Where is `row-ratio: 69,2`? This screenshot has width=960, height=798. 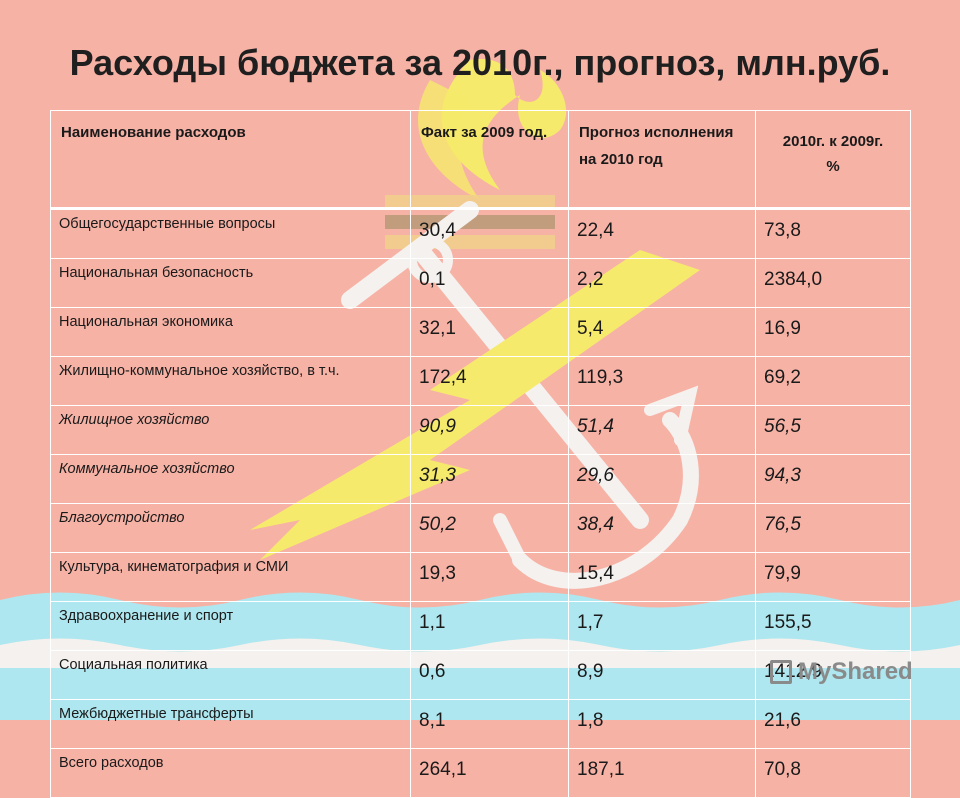
row-ratio: 69,2 is located at coordinates (833, 381).